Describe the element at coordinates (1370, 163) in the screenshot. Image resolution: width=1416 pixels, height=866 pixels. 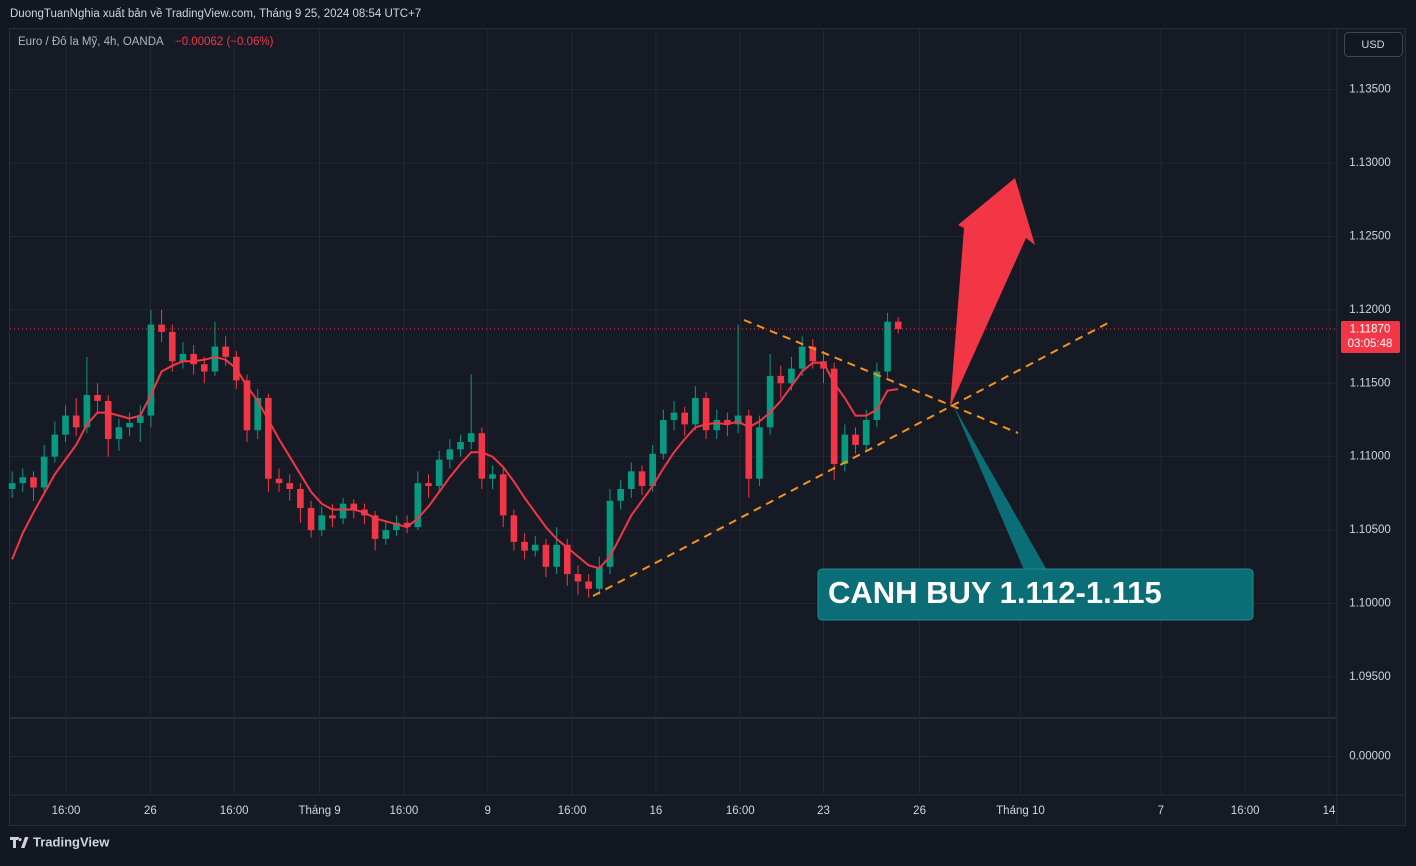
I see `y-tick-label: 1.13000` at that location.